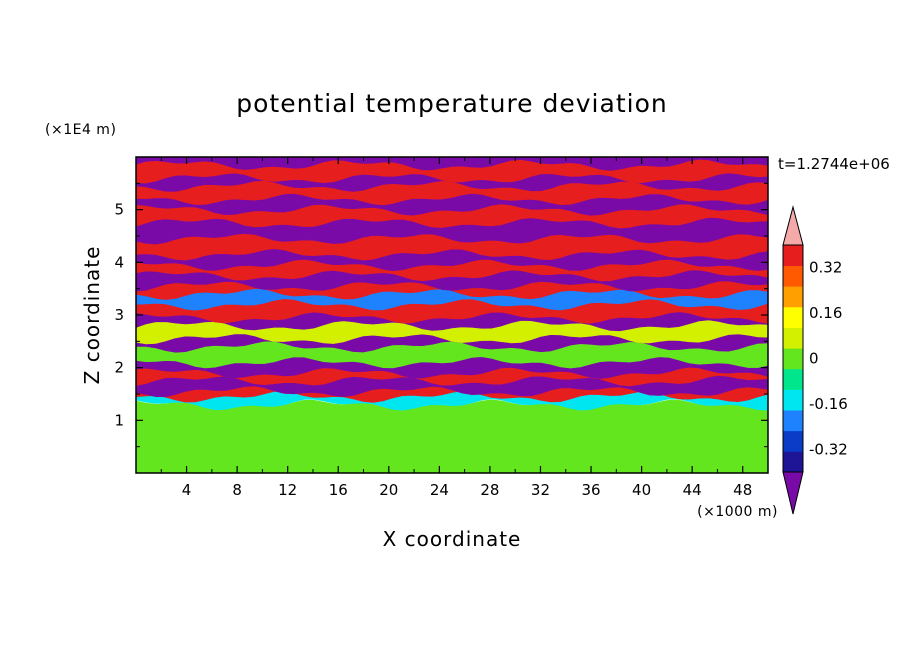 This screenshot has height=654, width=904. I want to click on y-tick-label: 3, so click(119, 315).